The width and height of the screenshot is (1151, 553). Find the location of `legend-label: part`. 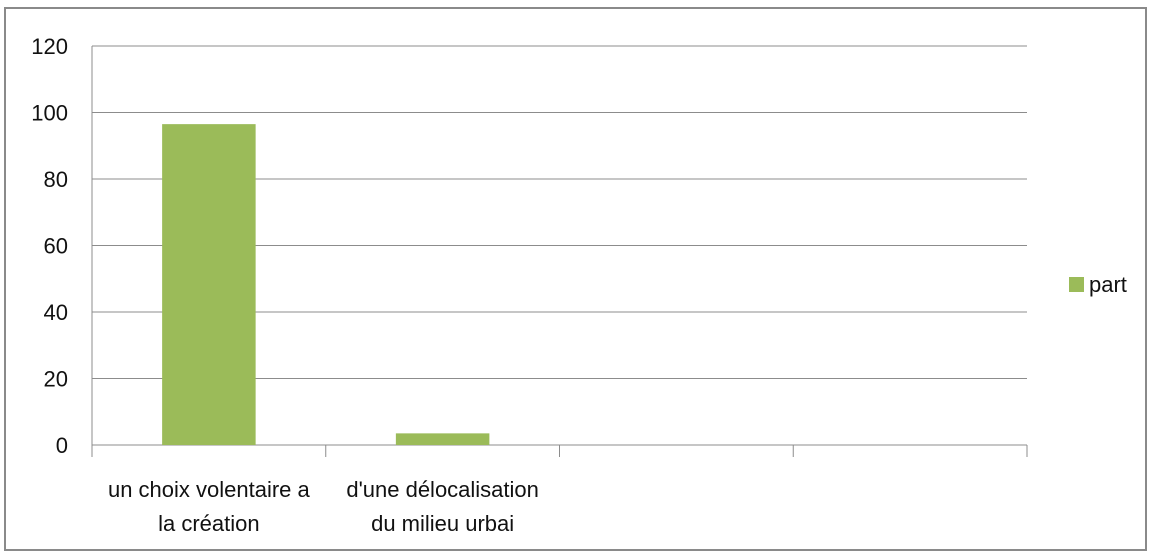

legend-label: part is located at coordinates (1108, 284).